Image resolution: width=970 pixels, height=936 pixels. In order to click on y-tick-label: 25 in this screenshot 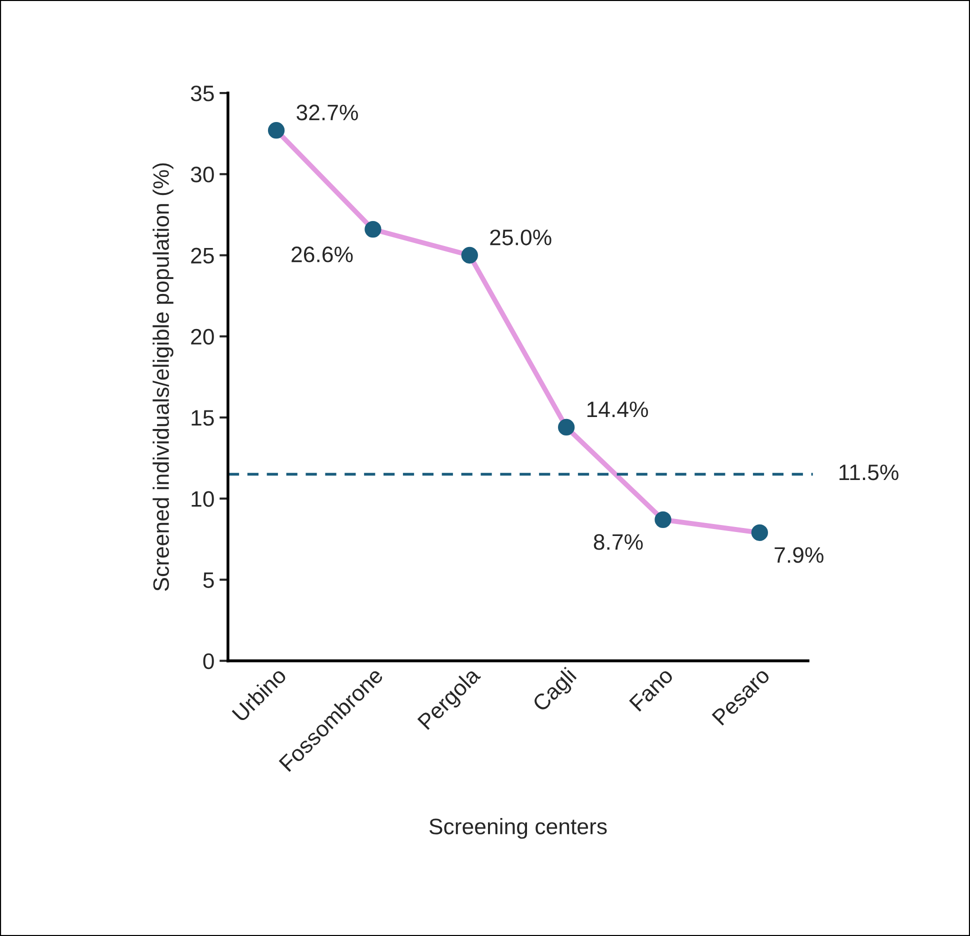, I will do `click(202, 256)`.